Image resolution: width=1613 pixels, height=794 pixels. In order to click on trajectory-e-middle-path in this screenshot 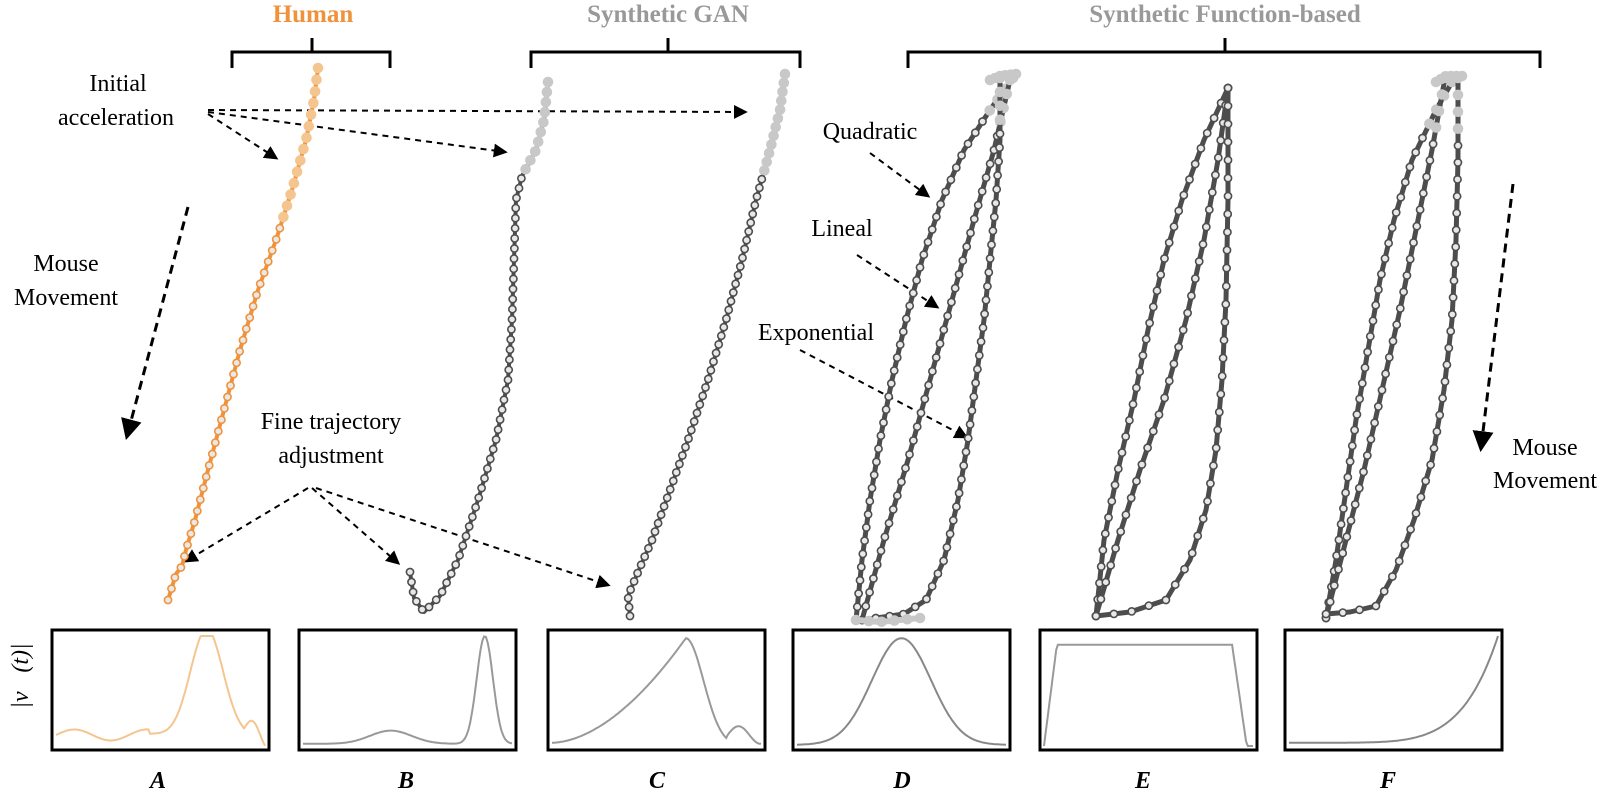, I will do `click(1162, 352)`.